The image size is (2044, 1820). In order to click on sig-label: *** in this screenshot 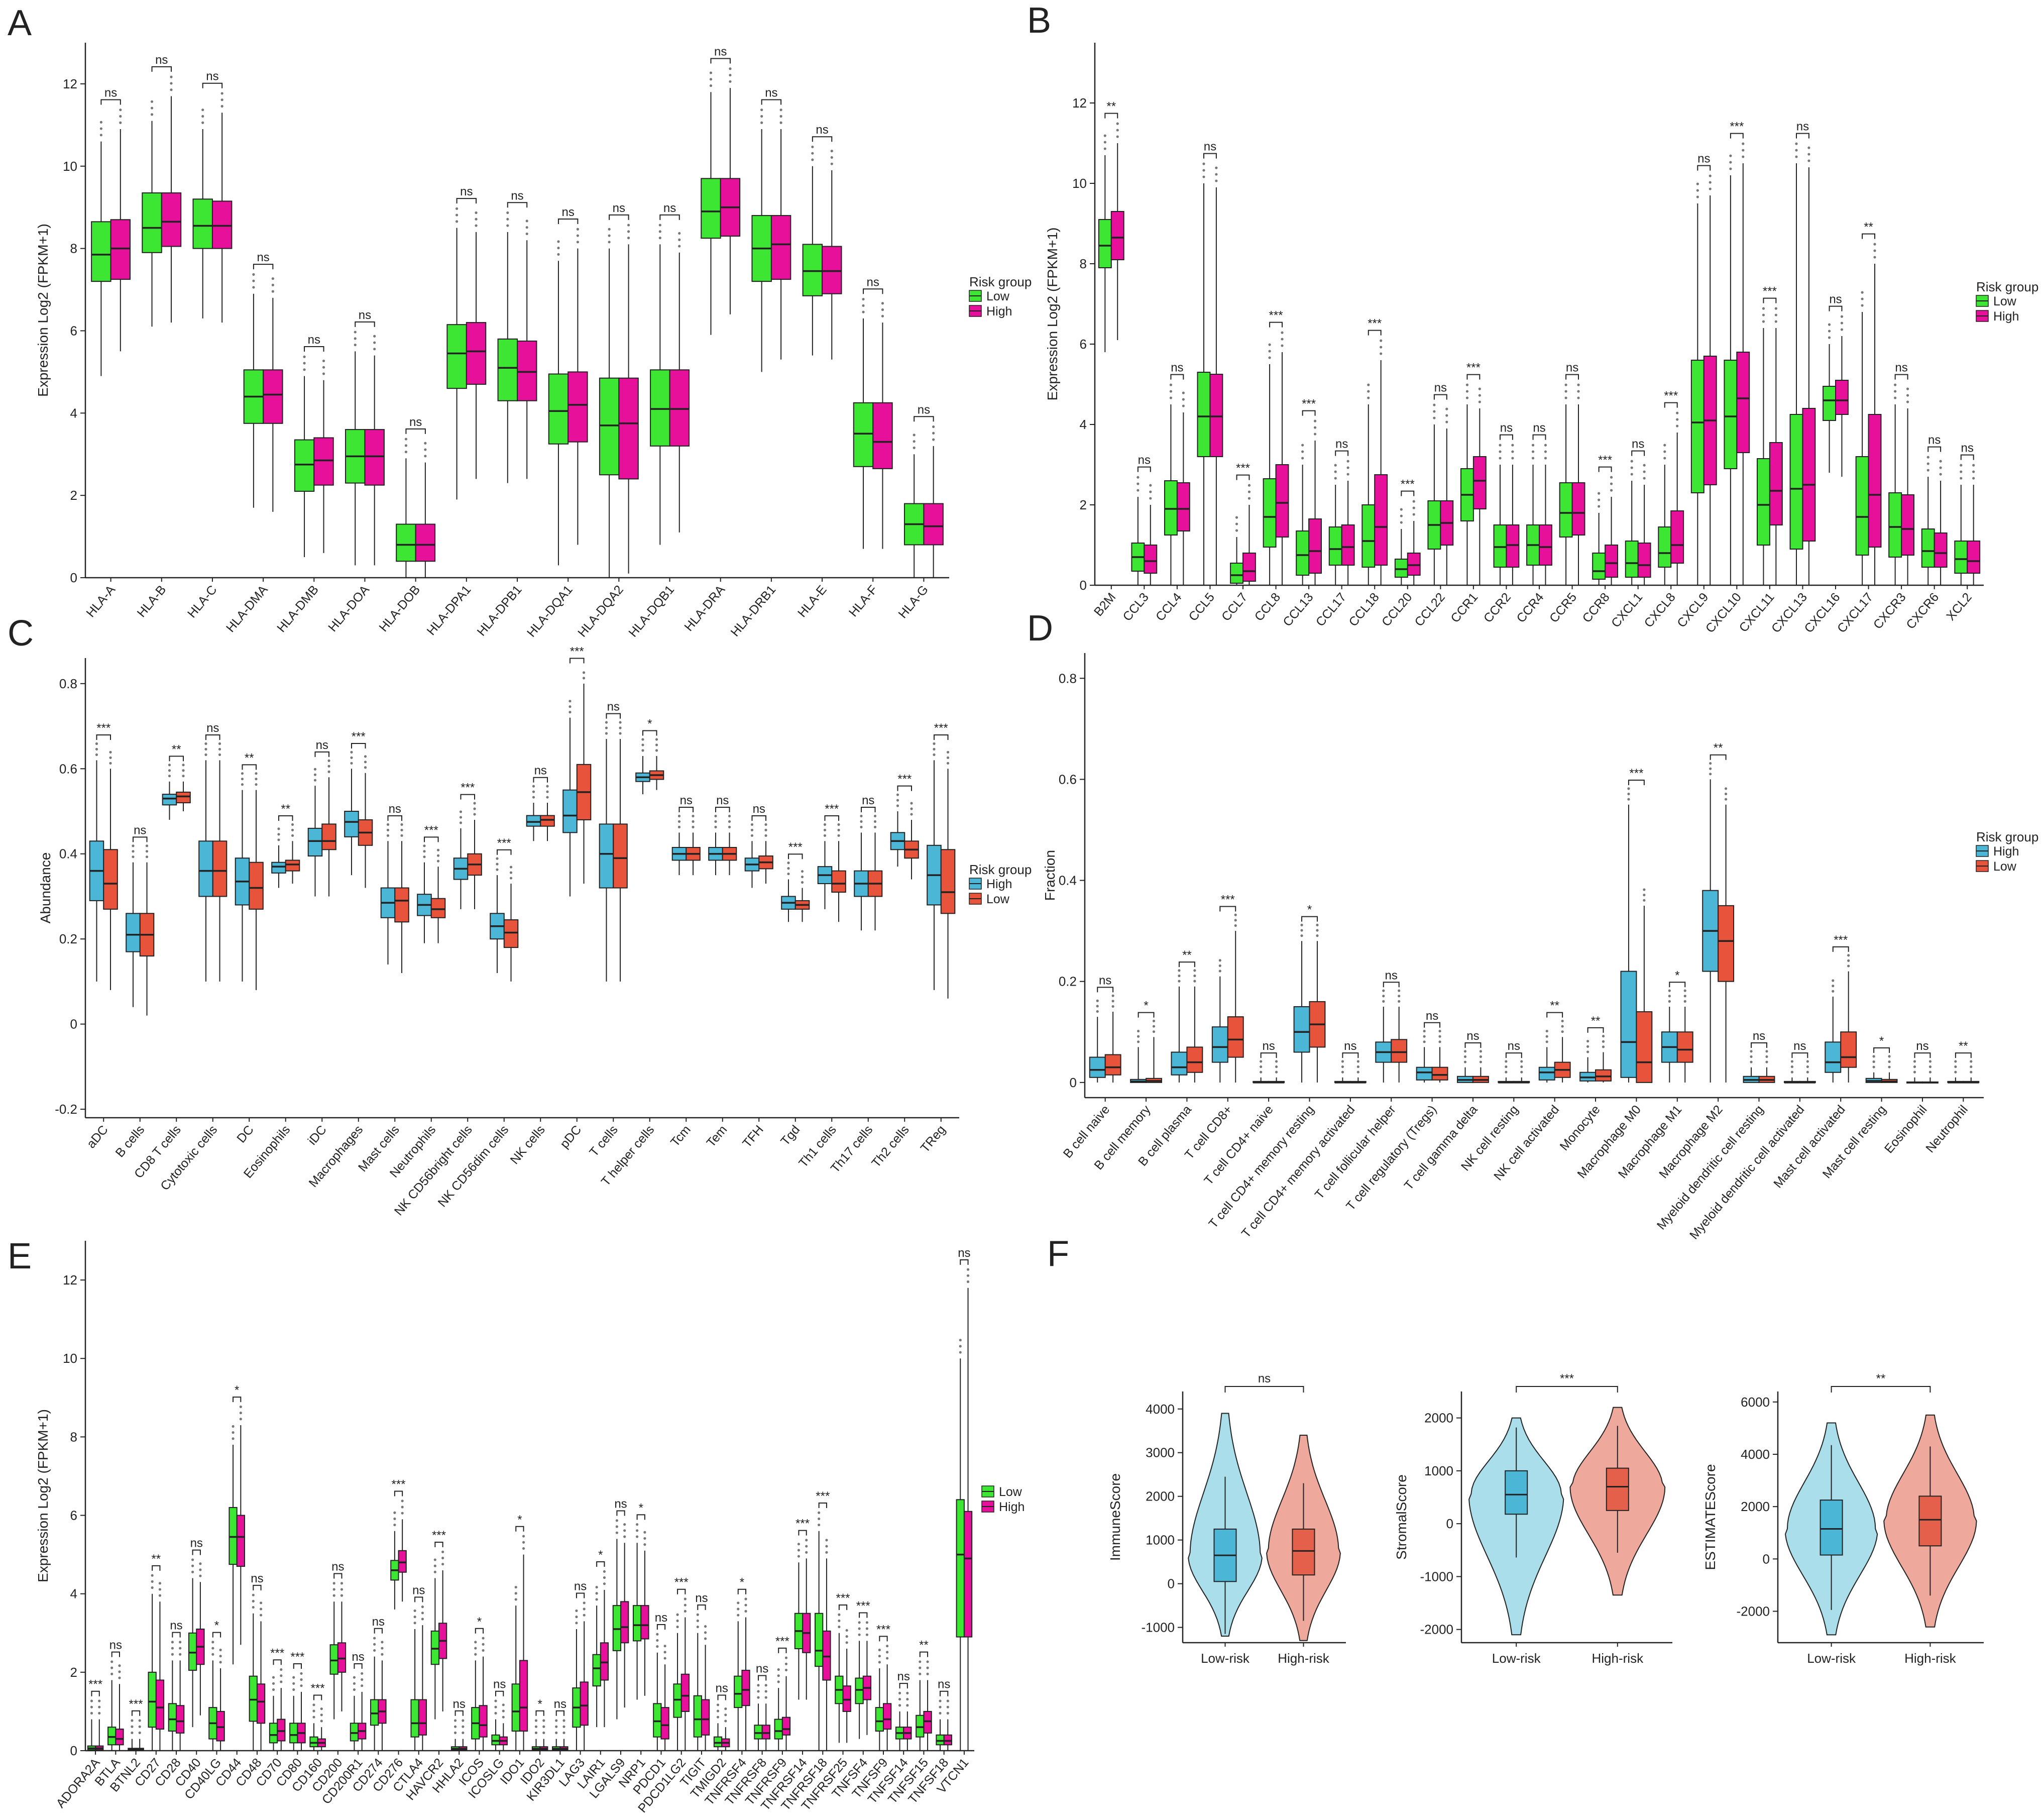, I will do `click(832, 809)`.